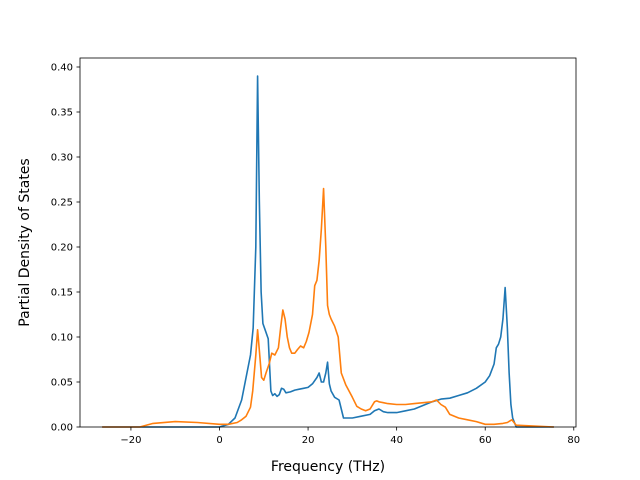 This screenshot has width=640, height=480. I want to click on y-tick-label: 0.25, so click(62, 203).